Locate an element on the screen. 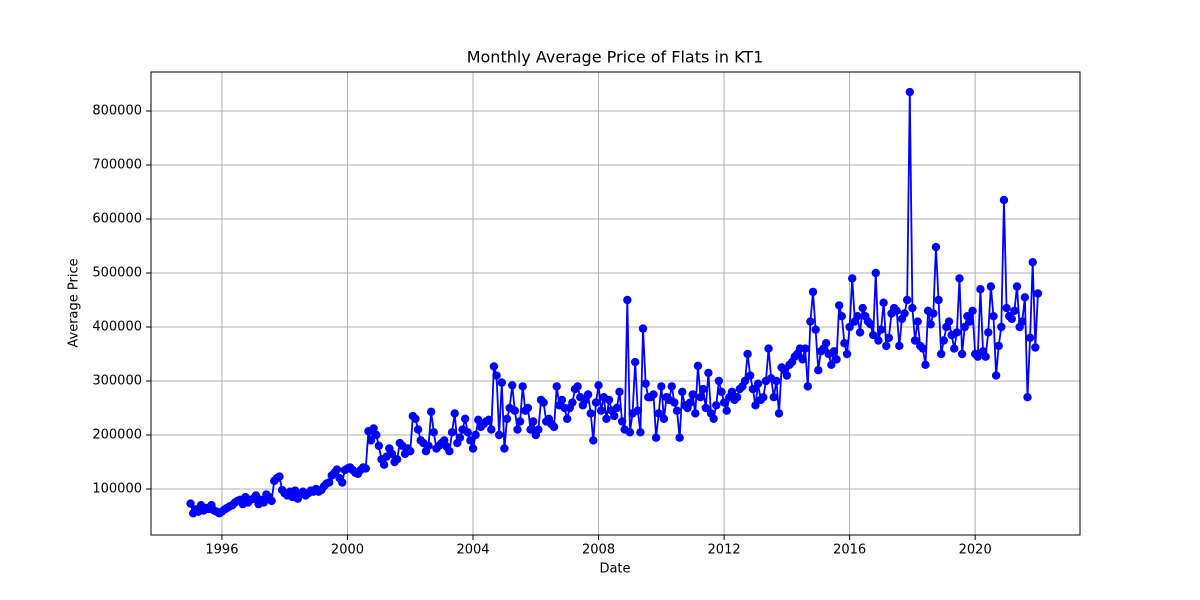 This screenshot has height=600, width=1200. x-tick-label: 2020 is located at coordinates (975, 550).